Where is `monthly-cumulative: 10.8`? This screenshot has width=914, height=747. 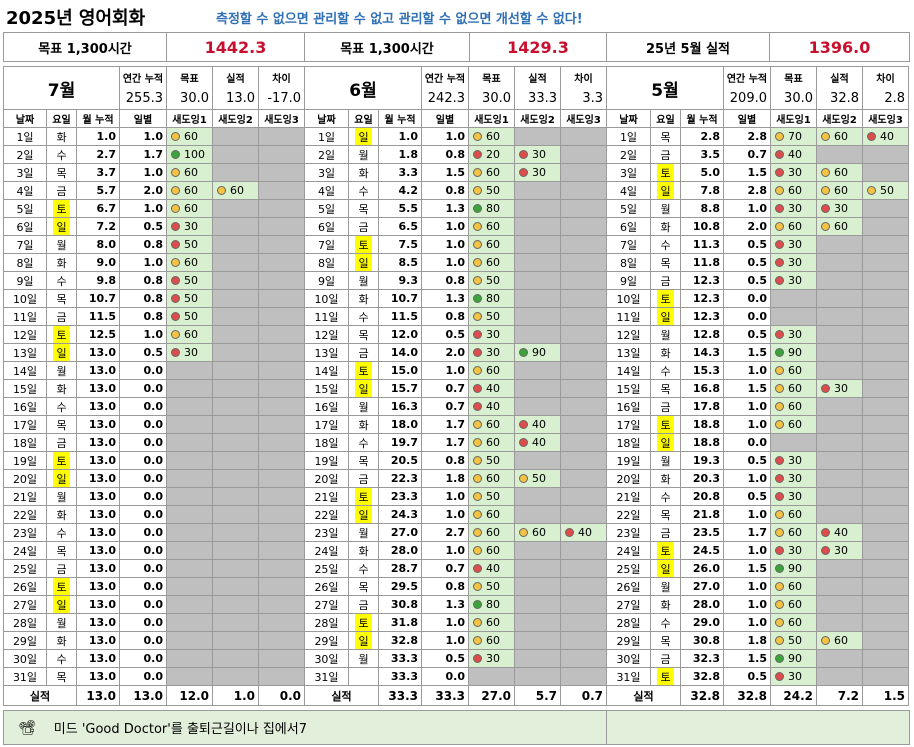 monthly-cumulative: 10.8 is located at coordinates (702, 227).